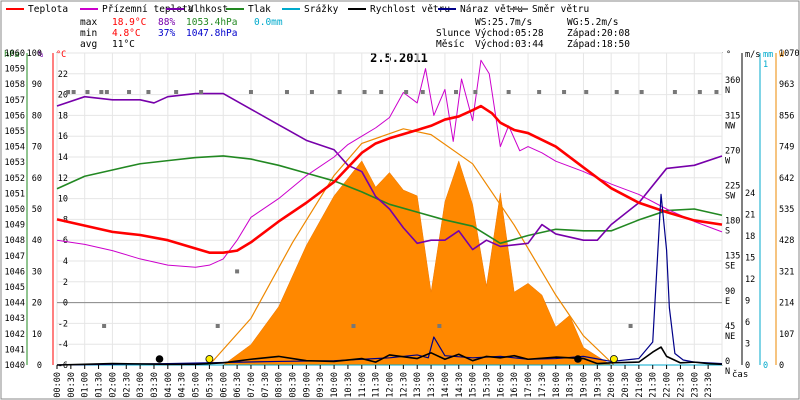 The height and width of the screenshot is (400, 800). What do you see at coordinates (584, 385) in the screenshot?
I see `x-tick-label: 19:00` at bounding box center [584, 385].